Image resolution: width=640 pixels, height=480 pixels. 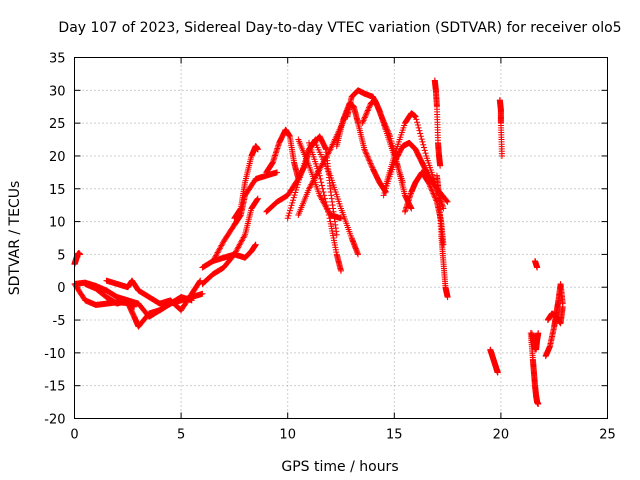 What do you see at coordinates (181, 435) in the screenshot?
I see `x-tick-label: 5` at bounding box center [181, 435].